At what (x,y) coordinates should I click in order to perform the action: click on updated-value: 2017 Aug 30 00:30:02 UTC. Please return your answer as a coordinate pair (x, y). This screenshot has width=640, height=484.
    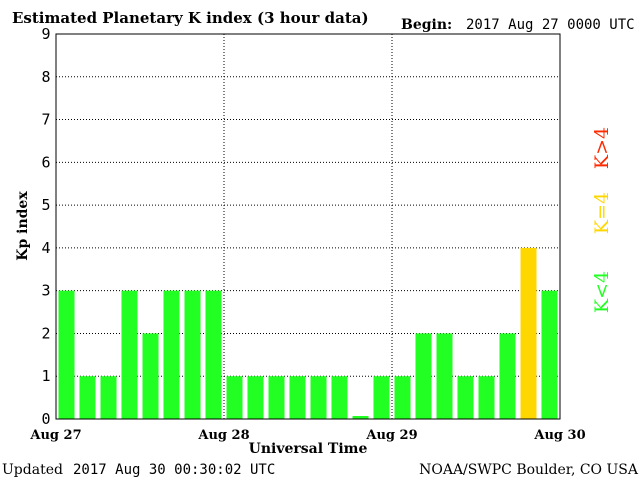
    Looking at the image, I should click on (174, 470).